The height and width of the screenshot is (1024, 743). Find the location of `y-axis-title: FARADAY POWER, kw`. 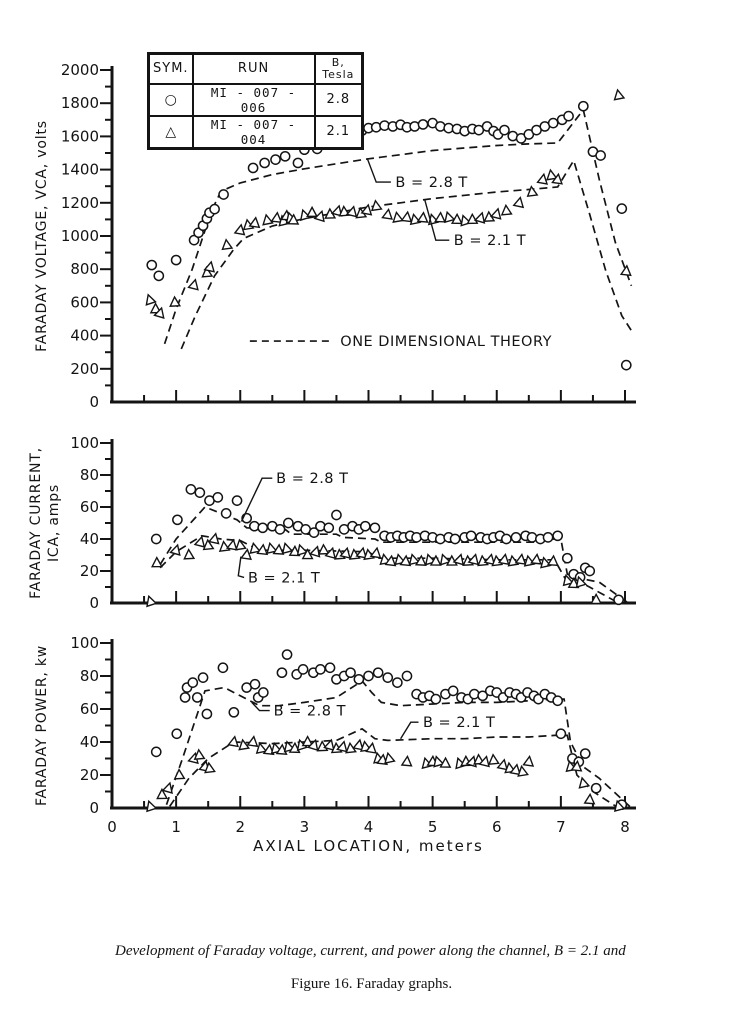

y-axis-title: FARADAY POWER, kw is located at coordinates (42, 725).